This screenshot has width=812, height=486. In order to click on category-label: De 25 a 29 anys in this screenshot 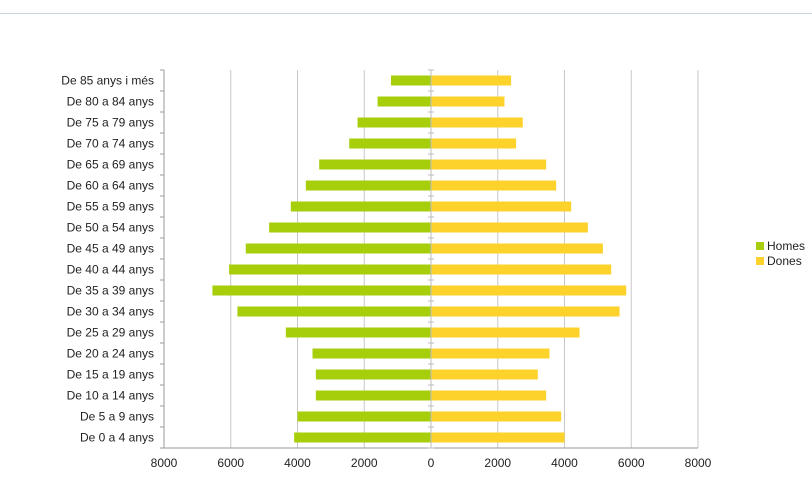, I will do `click(110, 333)`.